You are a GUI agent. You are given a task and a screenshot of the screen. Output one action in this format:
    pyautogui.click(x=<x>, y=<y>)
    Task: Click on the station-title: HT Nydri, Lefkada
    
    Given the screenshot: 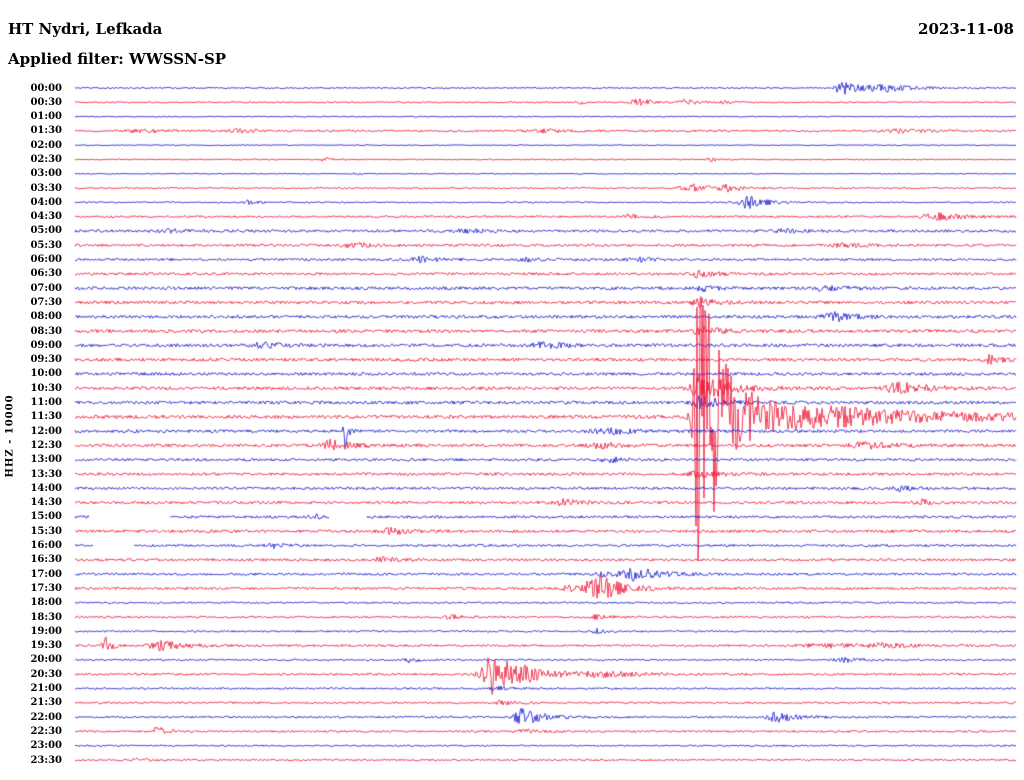 What is the action you would take?
    pyautogui.click(x=85, y=29)
    